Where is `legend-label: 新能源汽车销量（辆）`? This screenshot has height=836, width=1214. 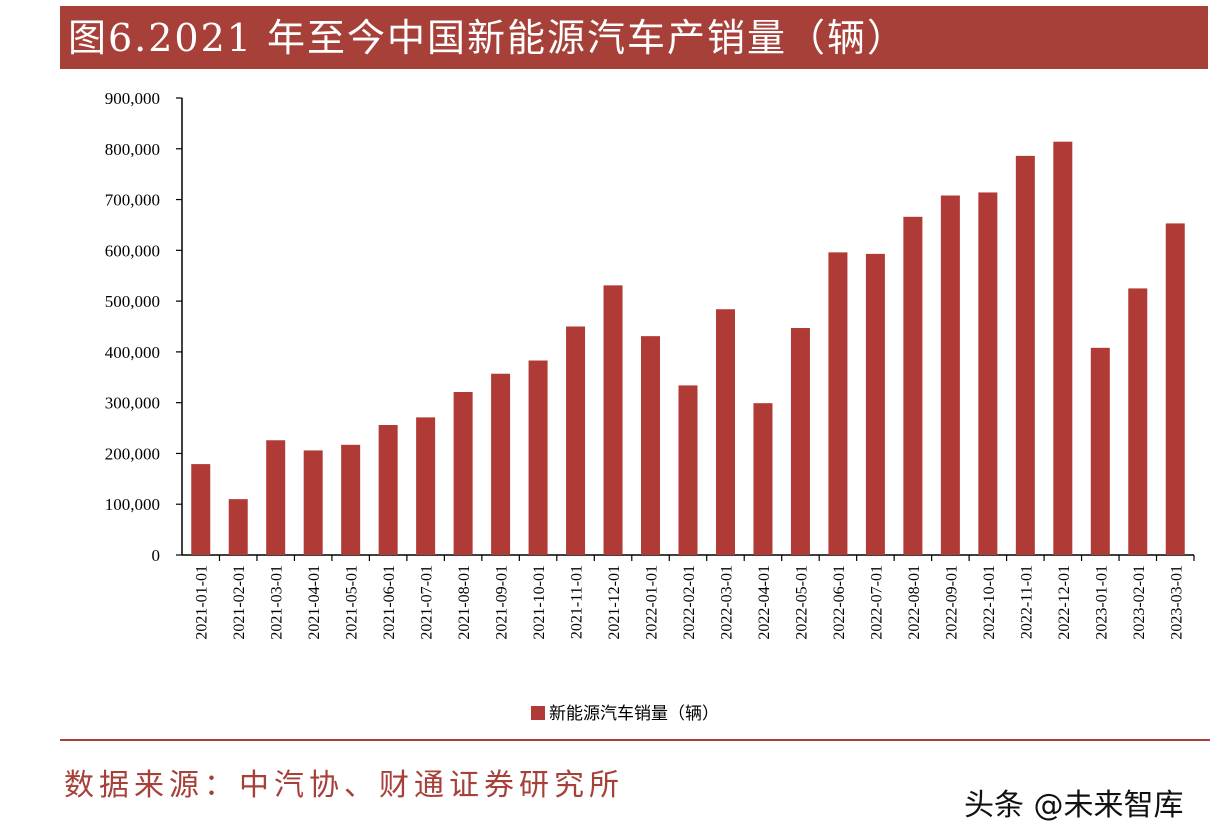 legend-label: 新能源汽车销量（辆） is located at coordinates (634, 714).